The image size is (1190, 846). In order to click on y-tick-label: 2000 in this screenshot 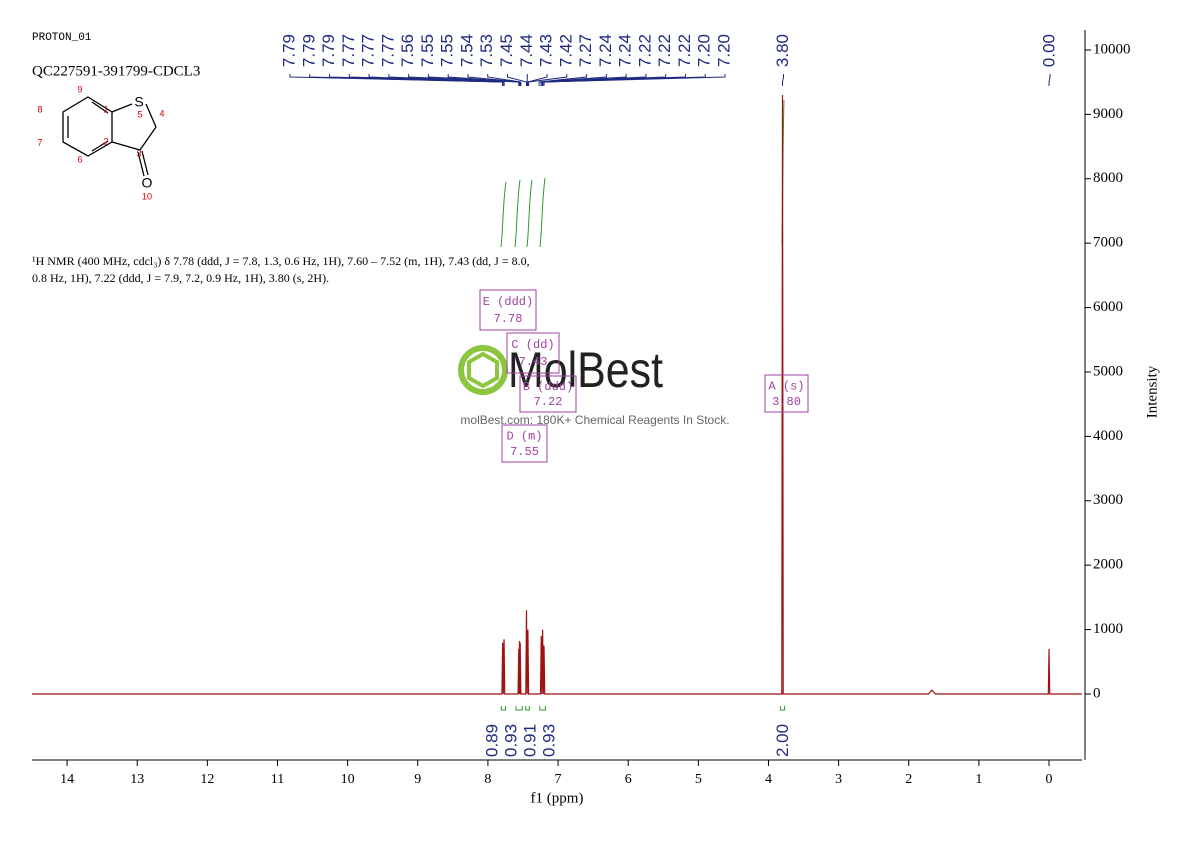, I will do `click(1108, 565)`.